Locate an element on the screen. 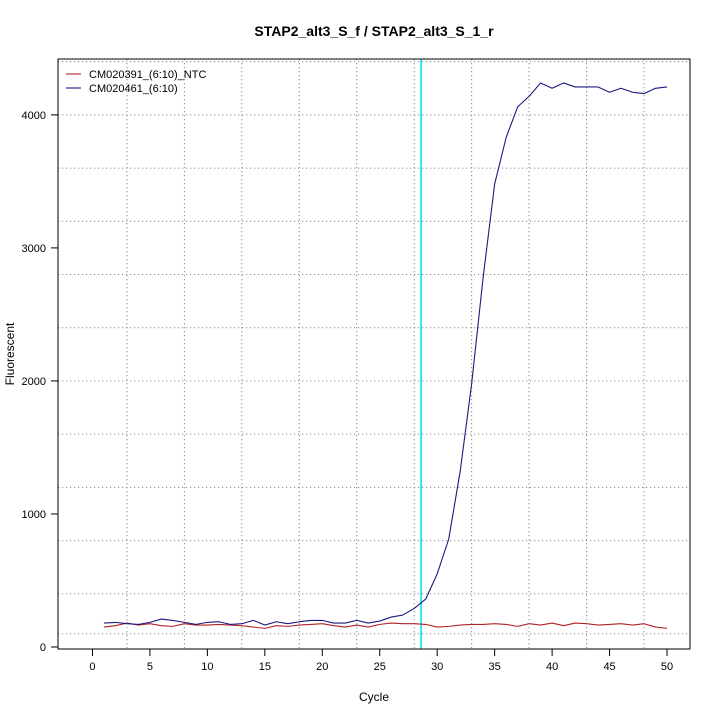  y-tick-label: 0 is located at coordinates (43, 648).